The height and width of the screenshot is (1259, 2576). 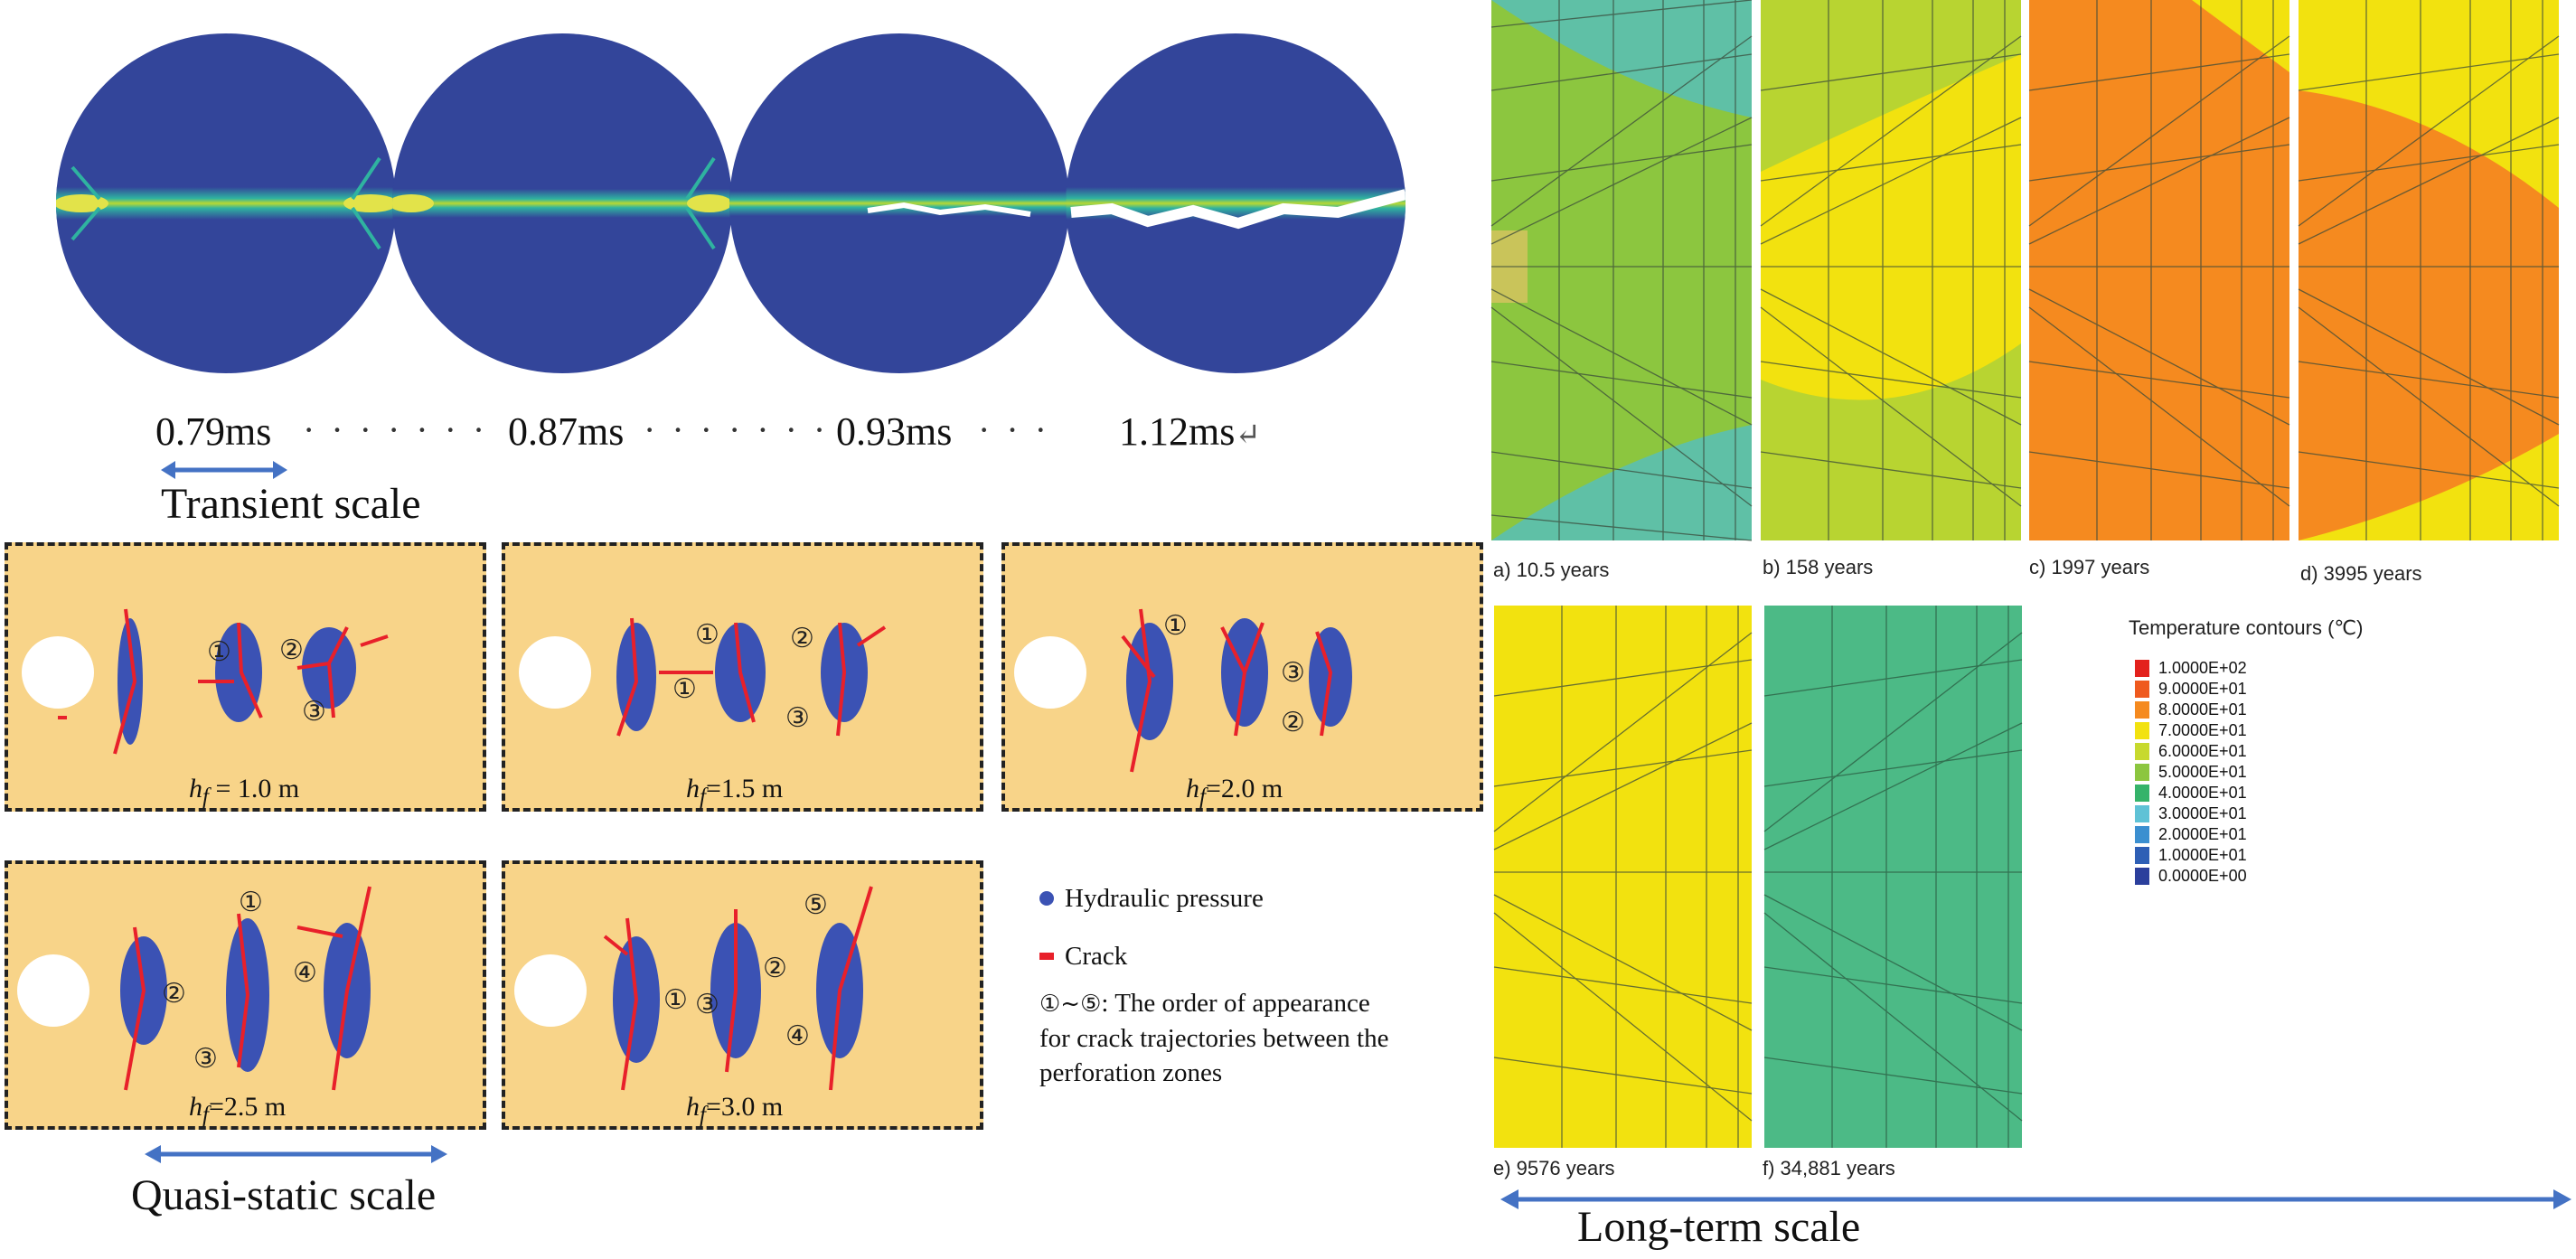 What do you see at coordinates (2191, 730) in the screenshot?
I see `contour-level: 7.0000E+01` at bounding box center [2191, 730].